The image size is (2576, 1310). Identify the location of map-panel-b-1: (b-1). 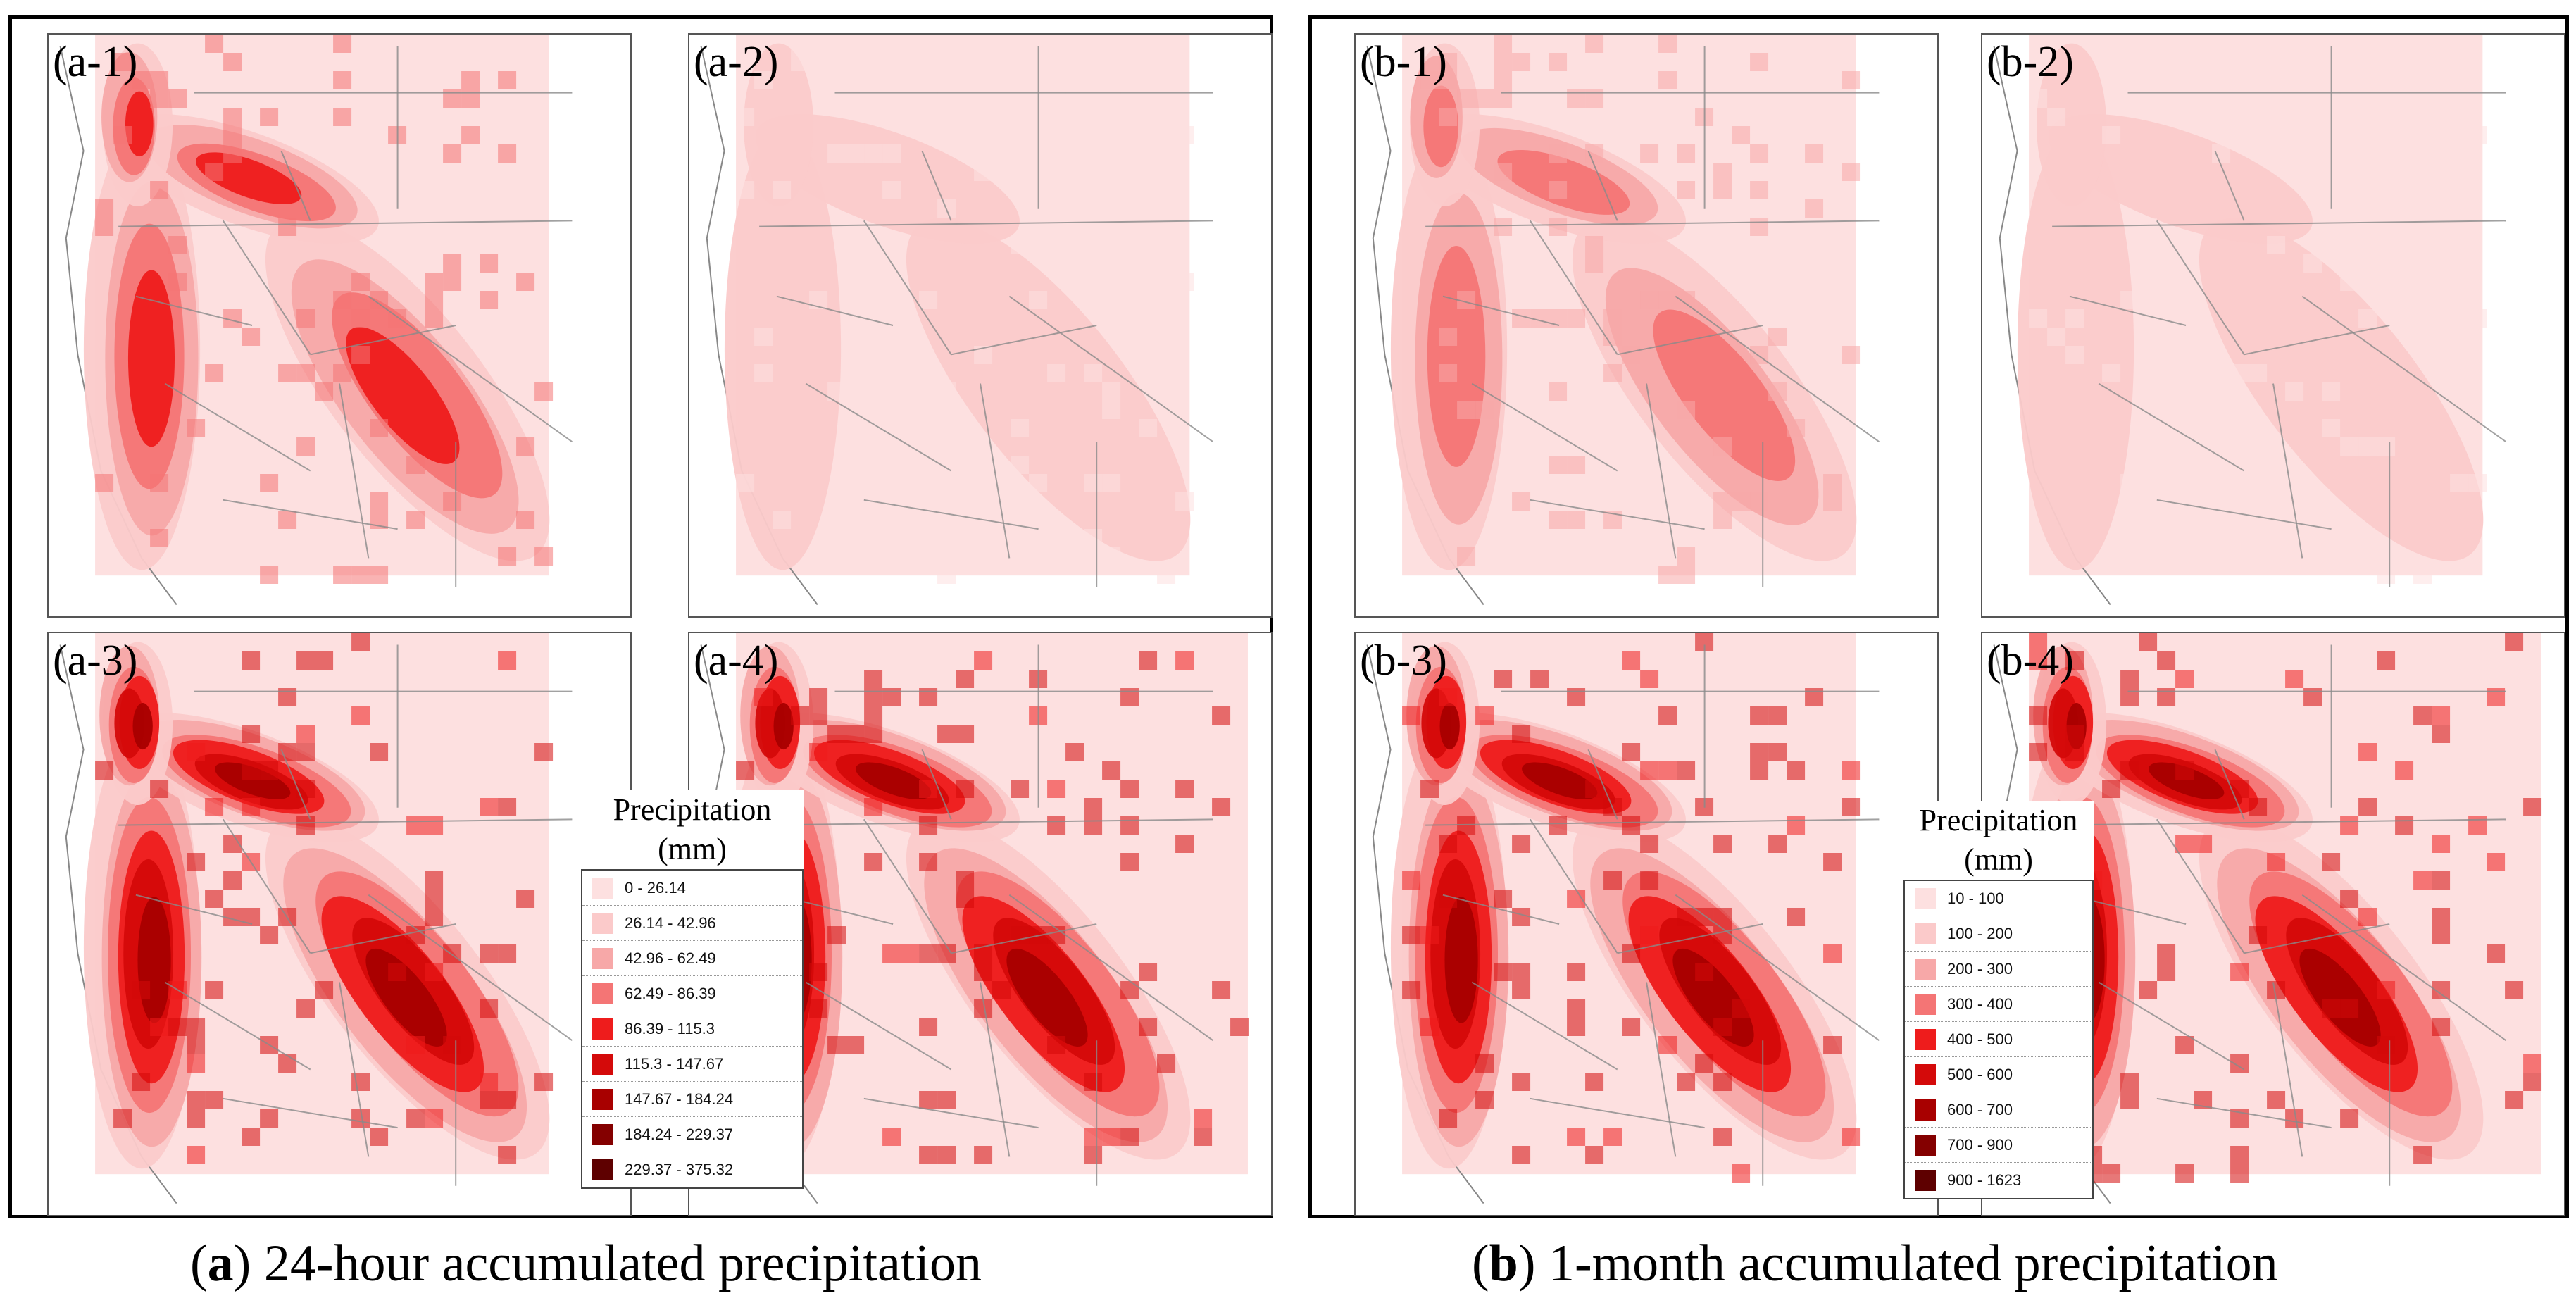
(1646, 325).